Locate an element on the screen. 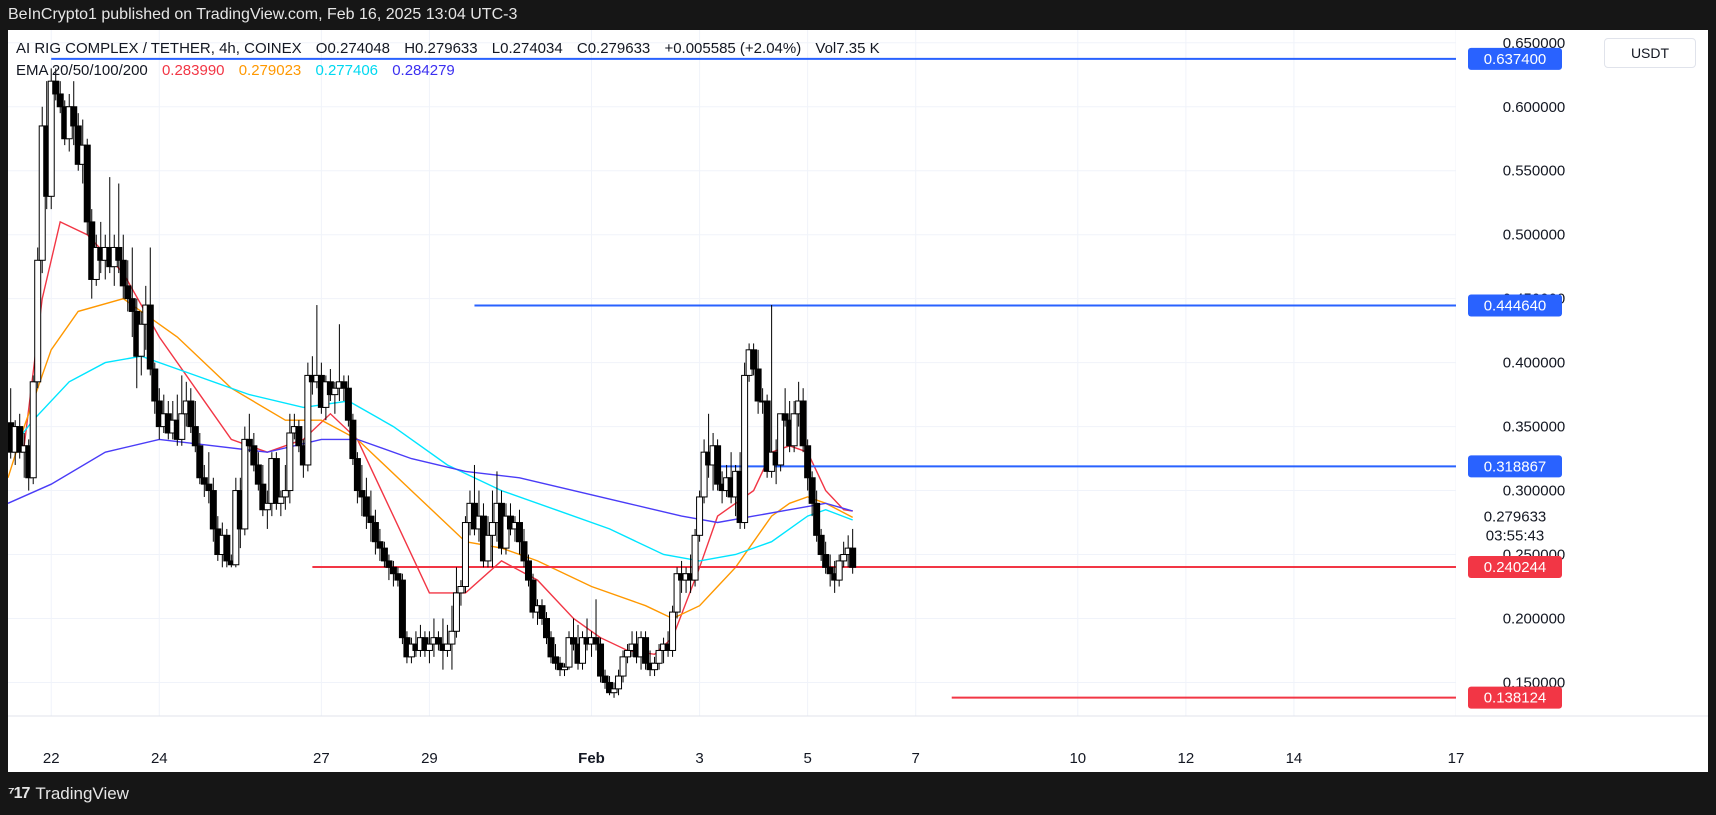 The height and width of the screenshot is (815, 1716). x-tick-label: 27 is located at coordinates (321, 758).